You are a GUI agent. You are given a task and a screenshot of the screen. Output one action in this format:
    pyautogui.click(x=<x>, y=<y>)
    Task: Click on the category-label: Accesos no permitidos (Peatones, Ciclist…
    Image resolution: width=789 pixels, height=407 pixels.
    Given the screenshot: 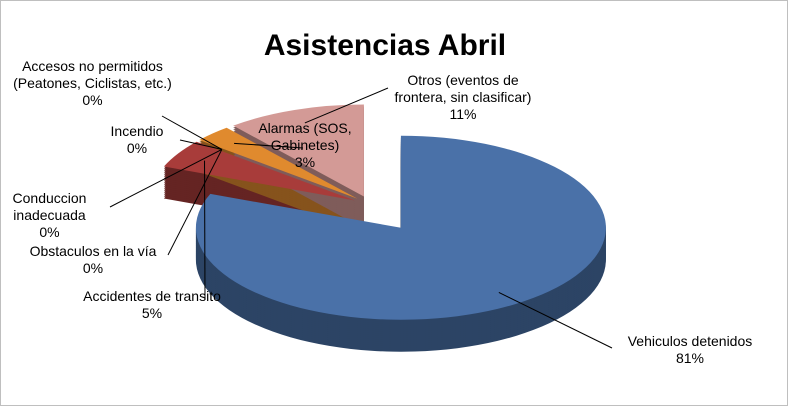 What is the action you would take?
    pyautogui.click(x=92, y=74)
    